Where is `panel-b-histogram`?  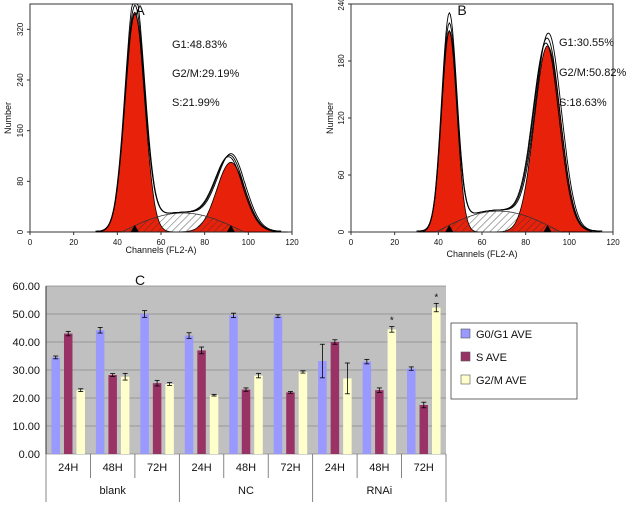
panel-b-histogram is located at coordinates (509, 122).